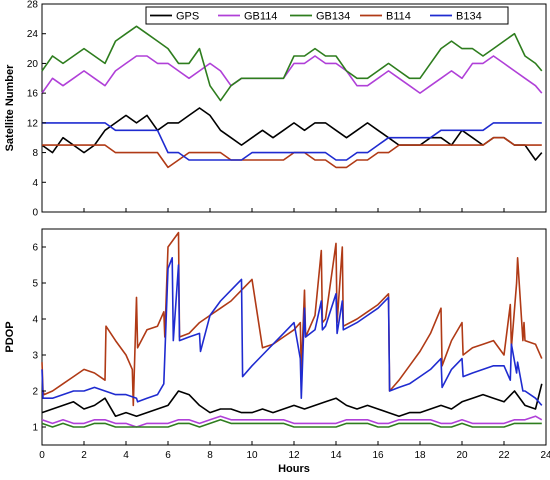 This screenshot has width=550, height=480. Describe the element at coordinates (33, 5) in the screenshot. I see `y-tick-label: 28` at that location.